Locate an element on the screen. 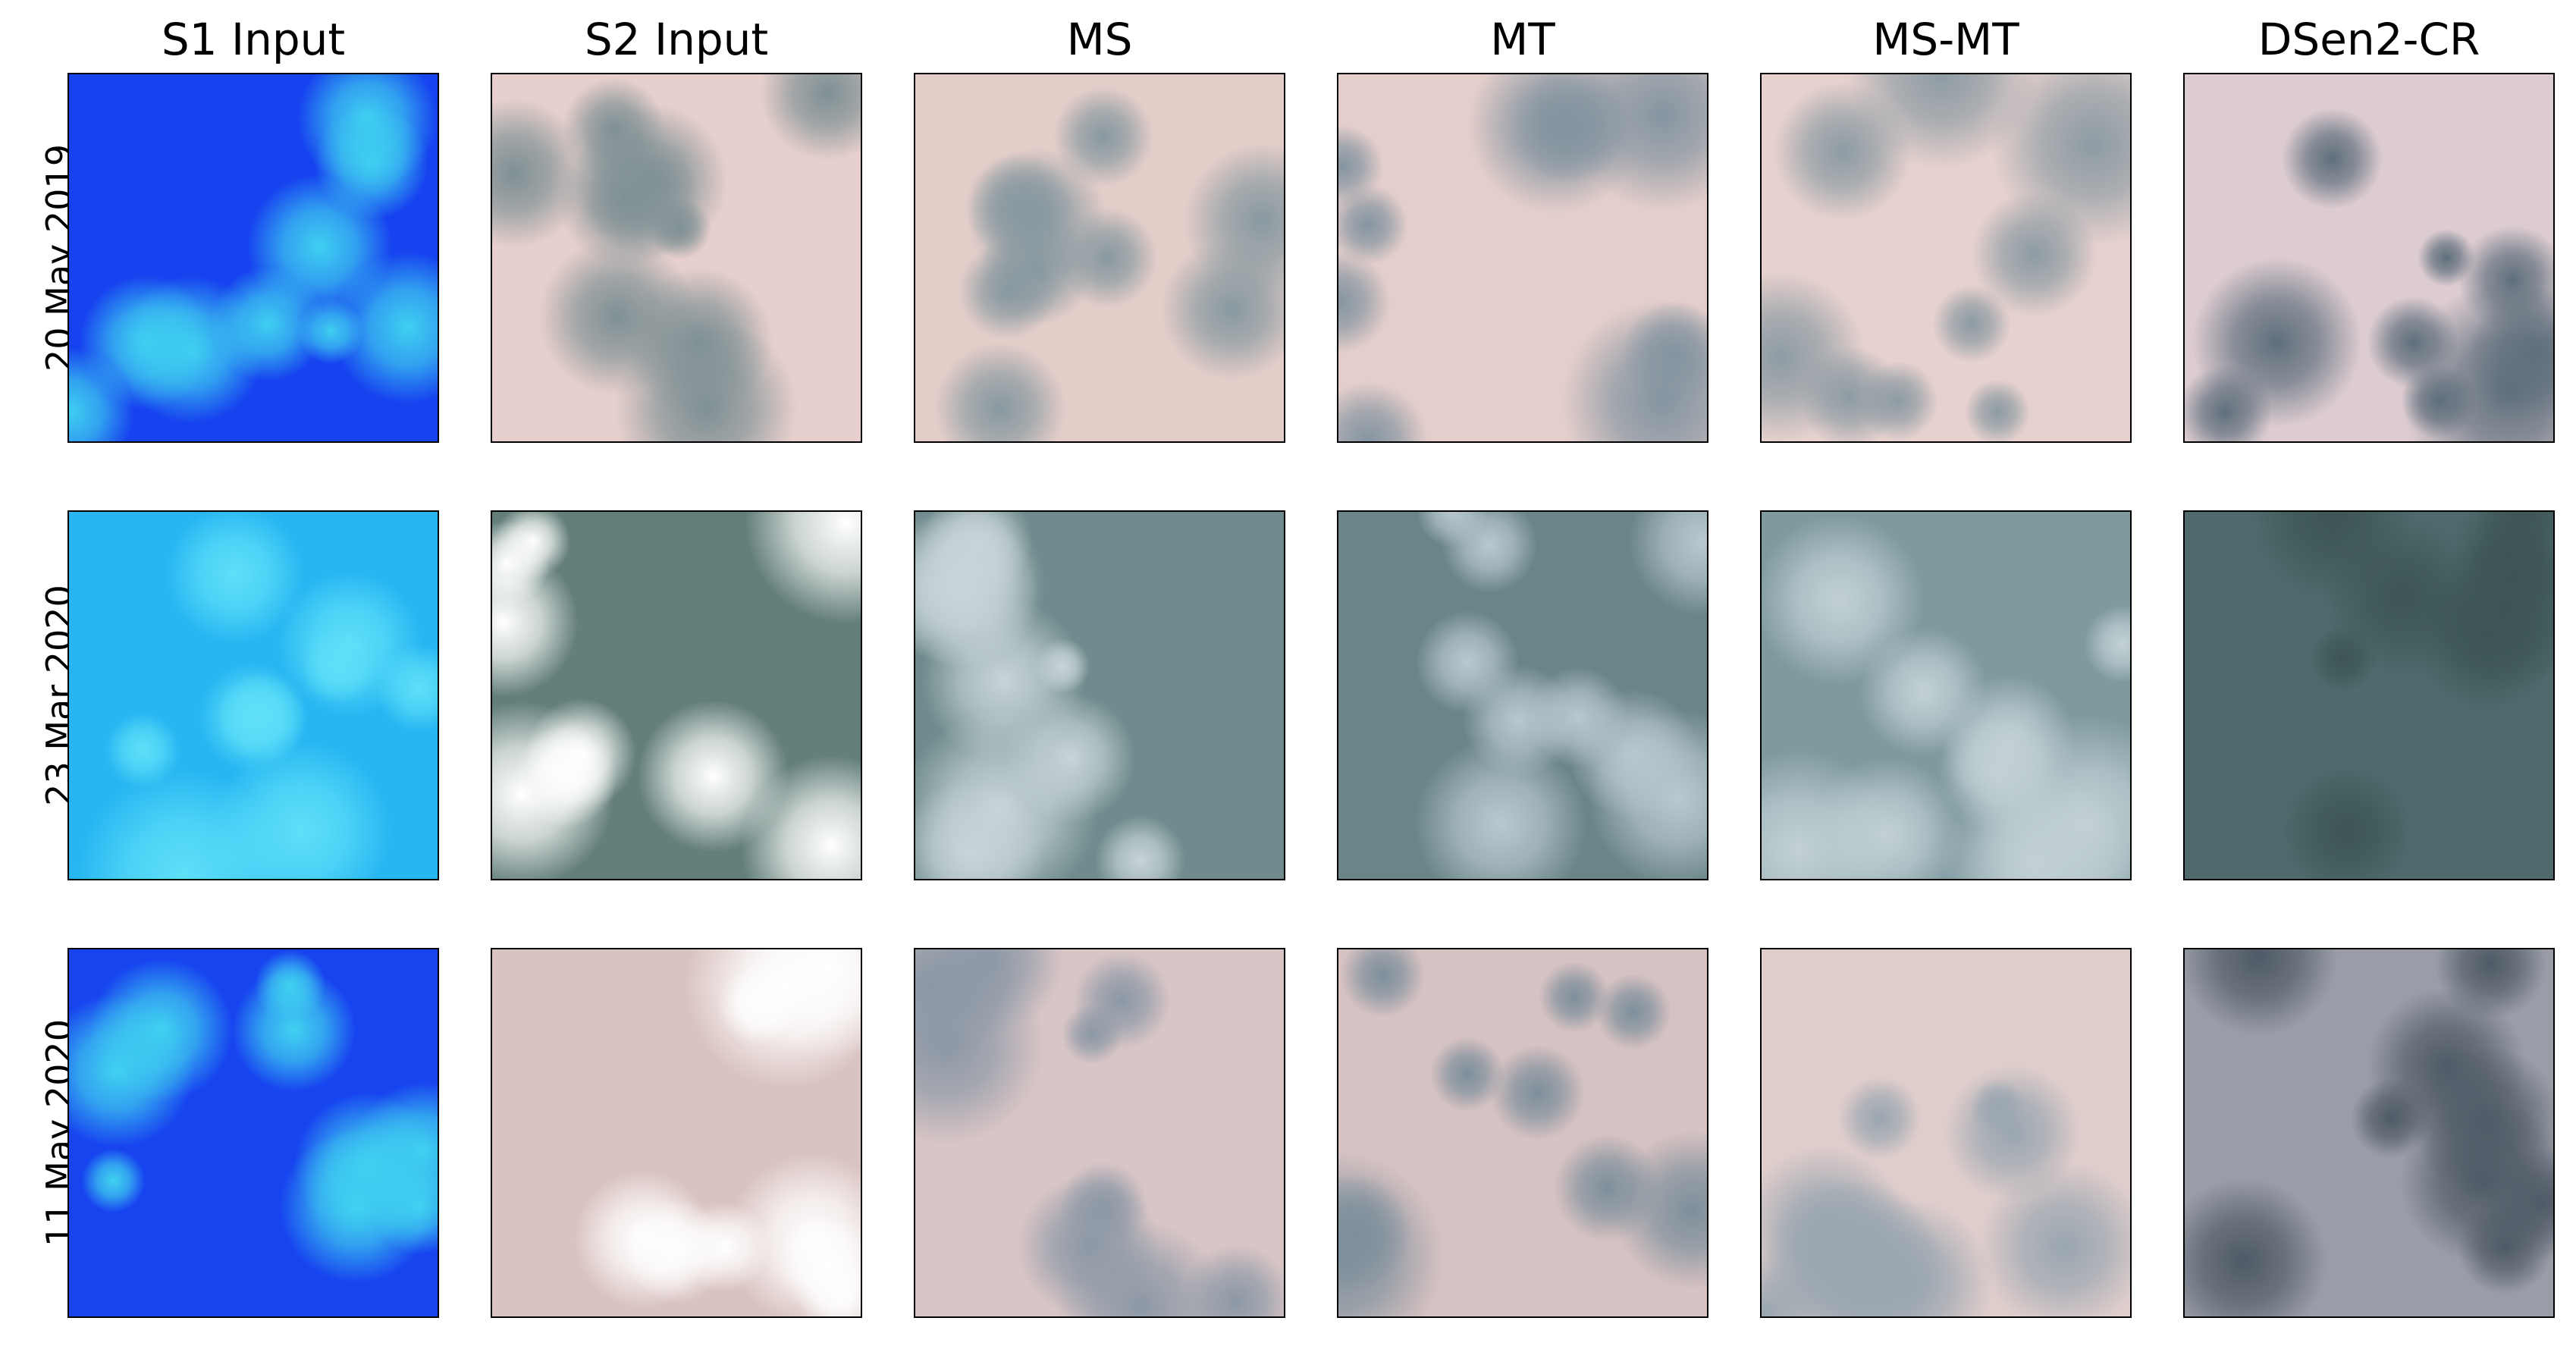 The image size is (2576, 1346). column-title: S2 Input is located at coordinates (676, 39).